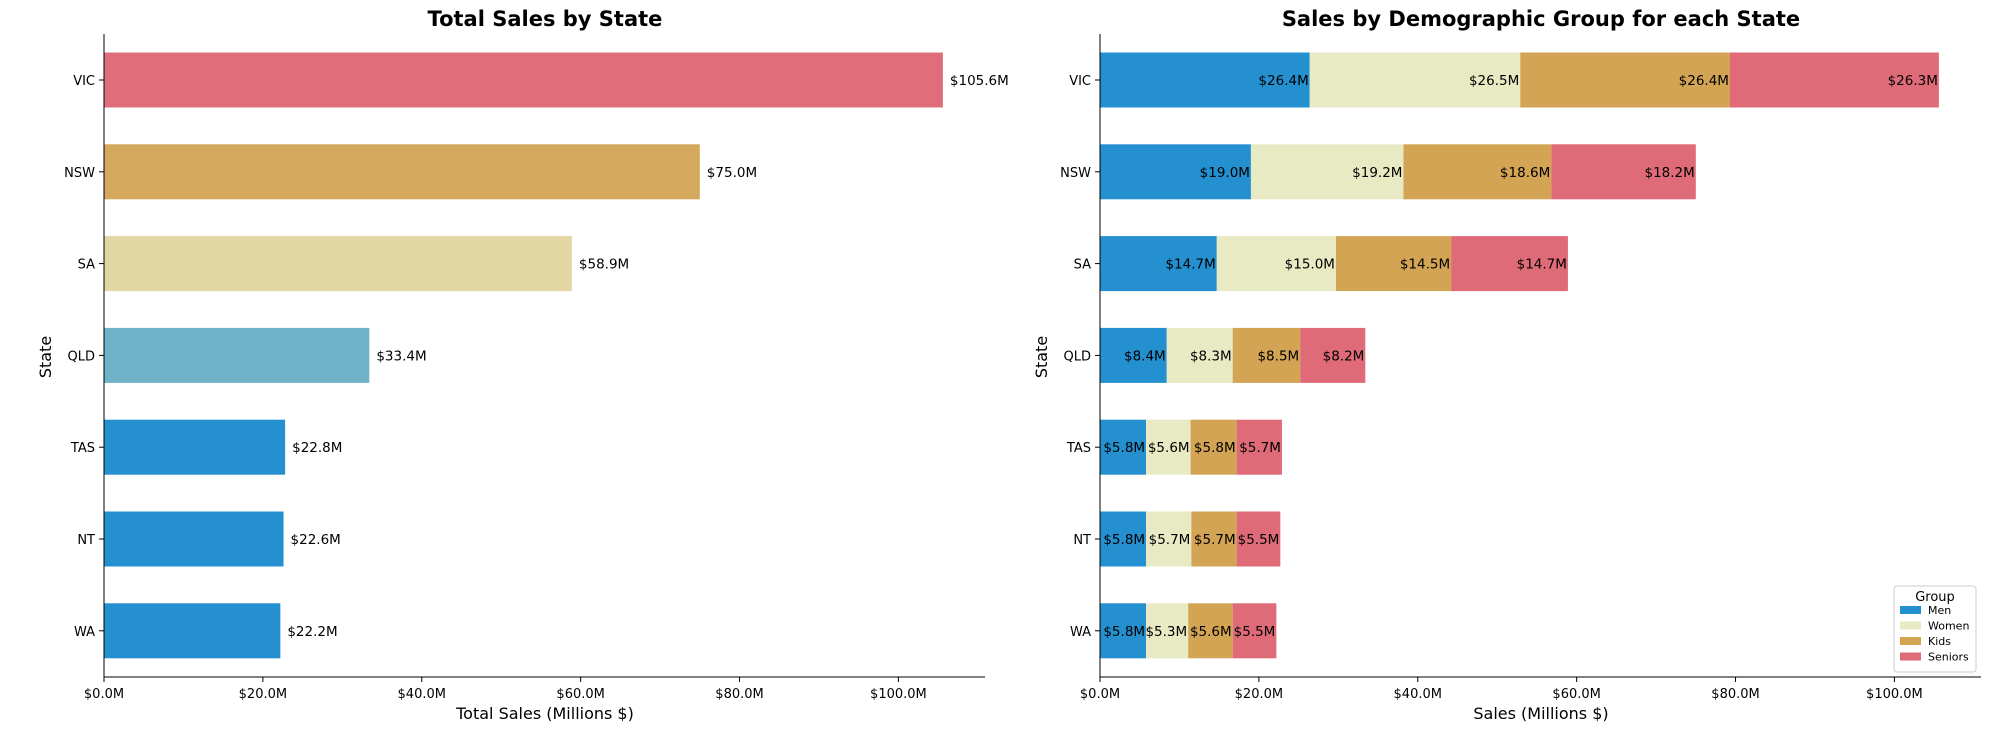 The height and width of the screenshot is (731, 1990). I want to click on bar-segment-seniors-vic, so click(1834, 80).